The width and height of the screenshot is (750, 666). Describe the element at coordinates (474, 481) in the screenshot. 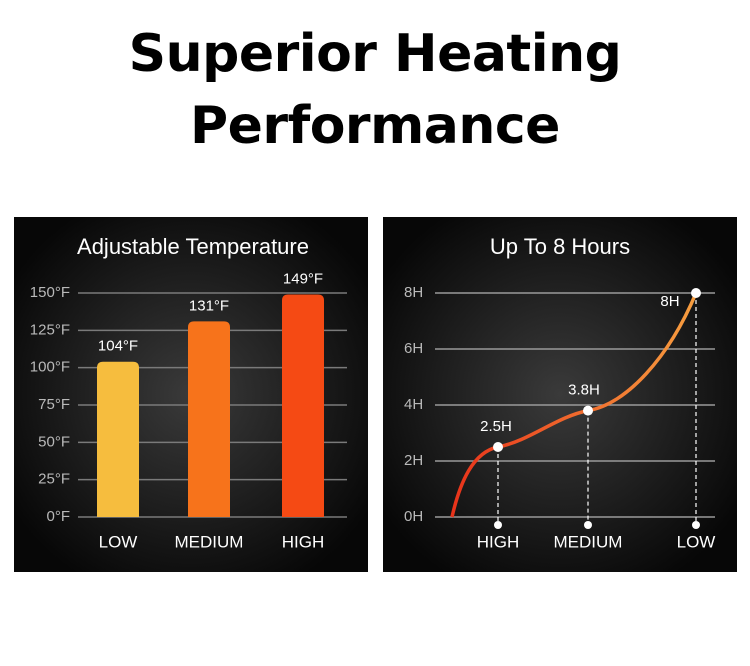

I see `curve-tail` at that location.